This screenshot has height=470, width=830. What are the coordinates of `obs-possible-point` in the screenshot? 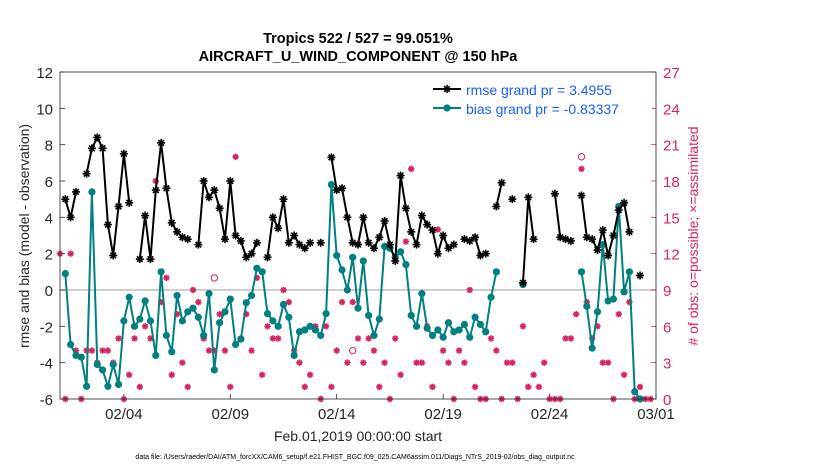 It's located at (352, 350).